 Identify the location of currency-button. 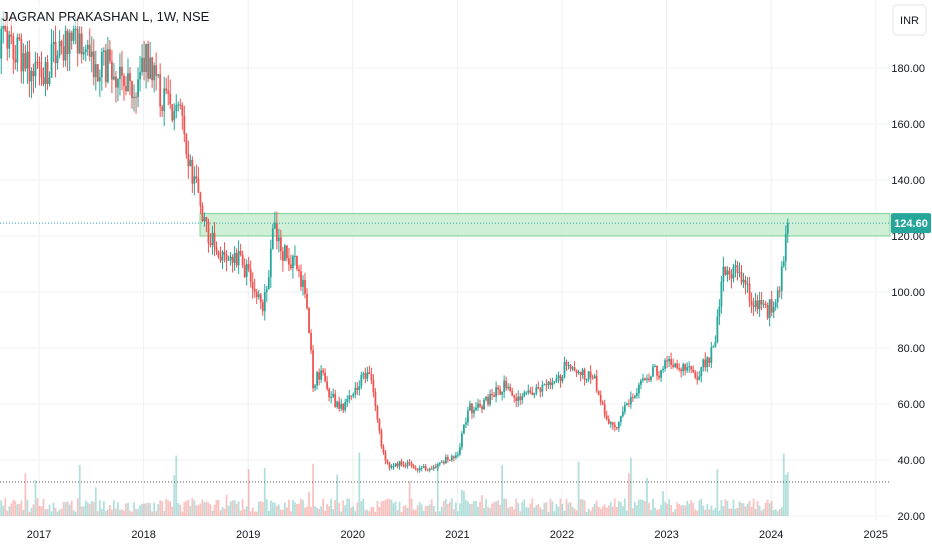
(909, 20).